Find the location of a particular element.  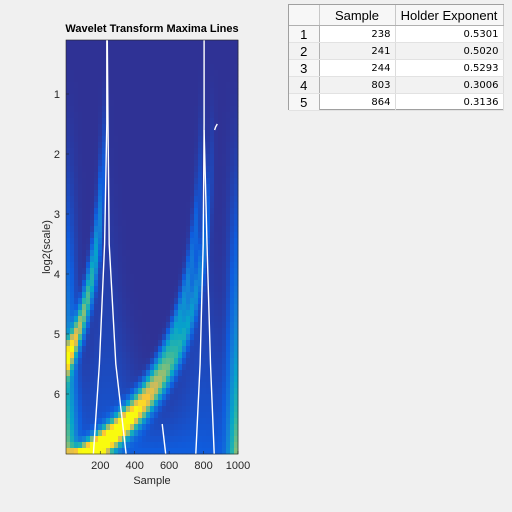

table-row: 4 803 0.3006 is located at coordinates (396, 85).